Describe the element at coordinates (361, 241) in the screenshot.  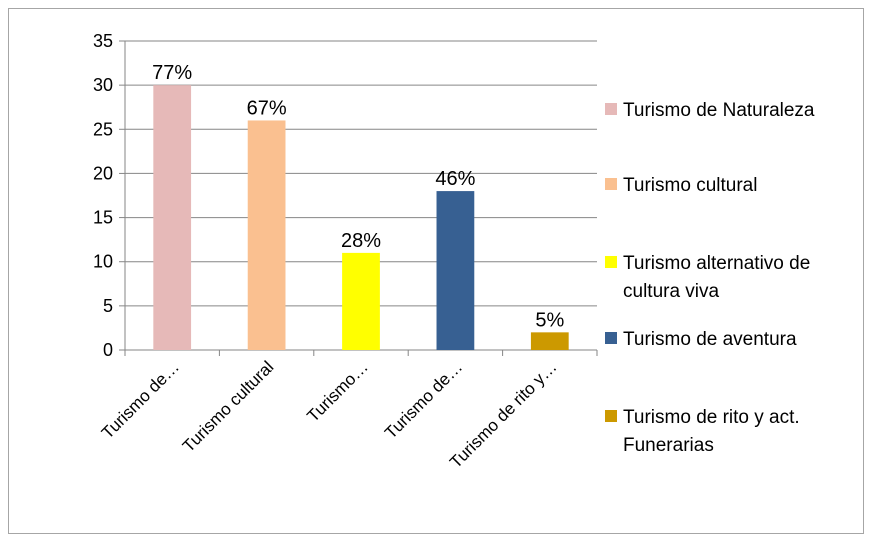
I see `data-label: 28%` at that location.